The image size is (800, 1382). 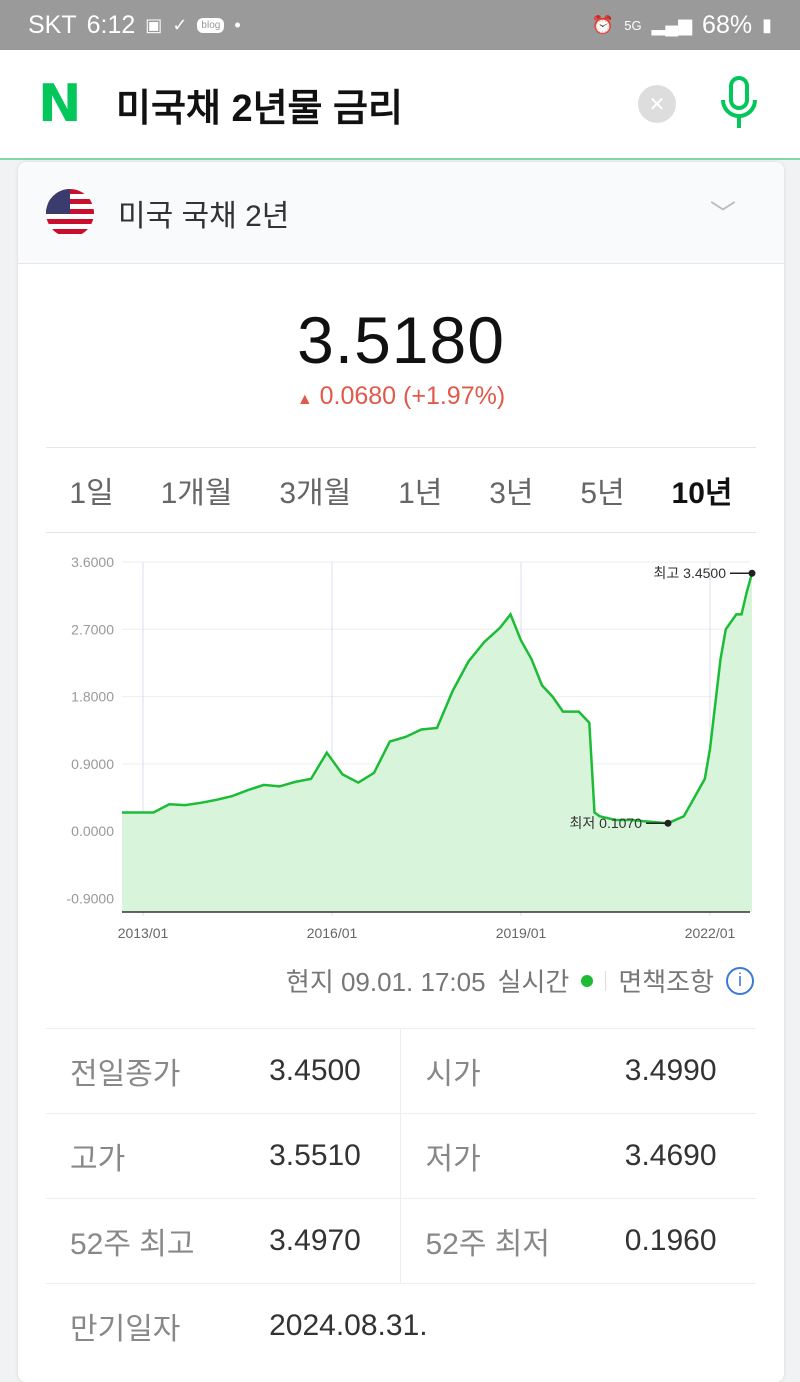 What do you see at coordinates (657, 104) in the screenshot?
I see `clear-icon: ✕` at bounding box center [657, 104].